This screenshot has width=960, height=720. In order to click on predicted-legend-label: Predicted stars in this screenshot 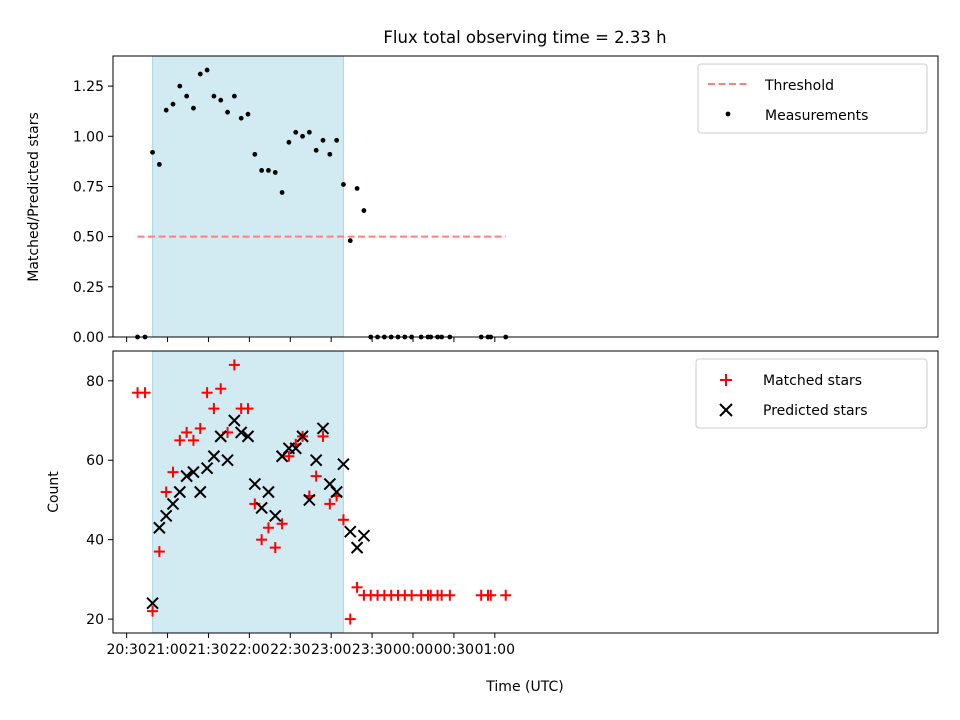, I will do `click(815, 411)`.